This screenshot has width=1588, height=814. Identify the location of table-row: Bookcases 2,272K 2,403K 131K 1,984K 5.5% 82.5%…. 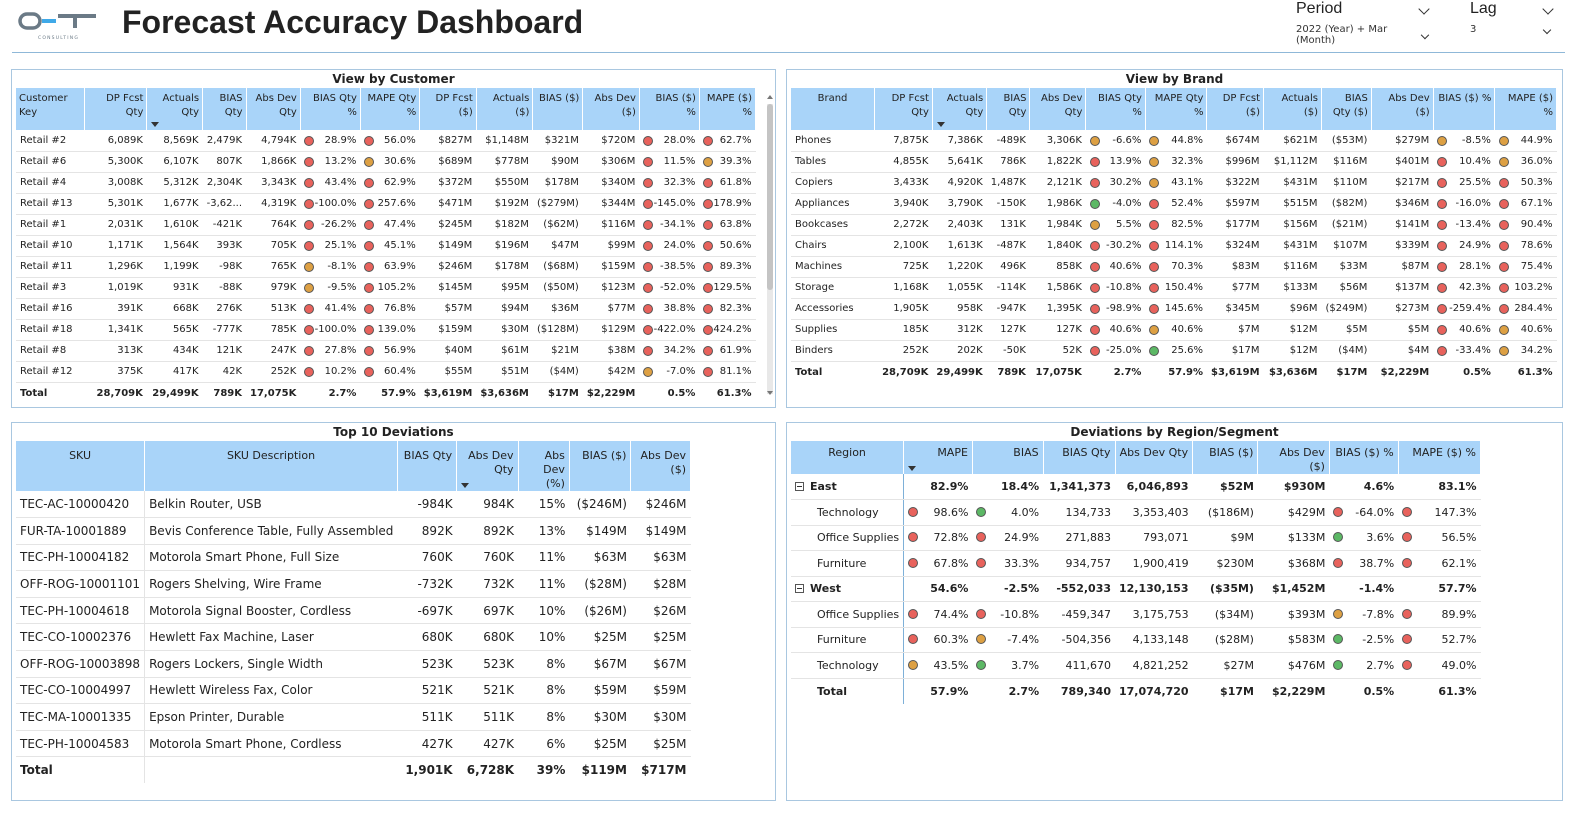
(1174, 225).